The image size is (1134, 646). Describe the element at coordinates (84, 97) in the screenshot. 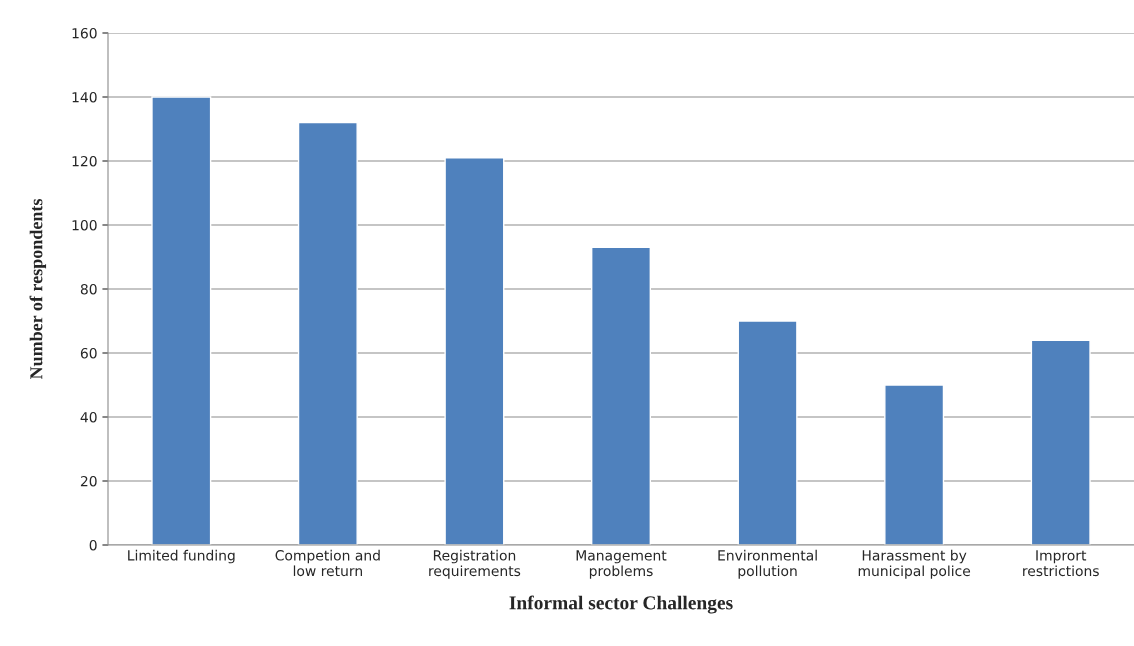

I see `y-tick-label: 140` at that location.